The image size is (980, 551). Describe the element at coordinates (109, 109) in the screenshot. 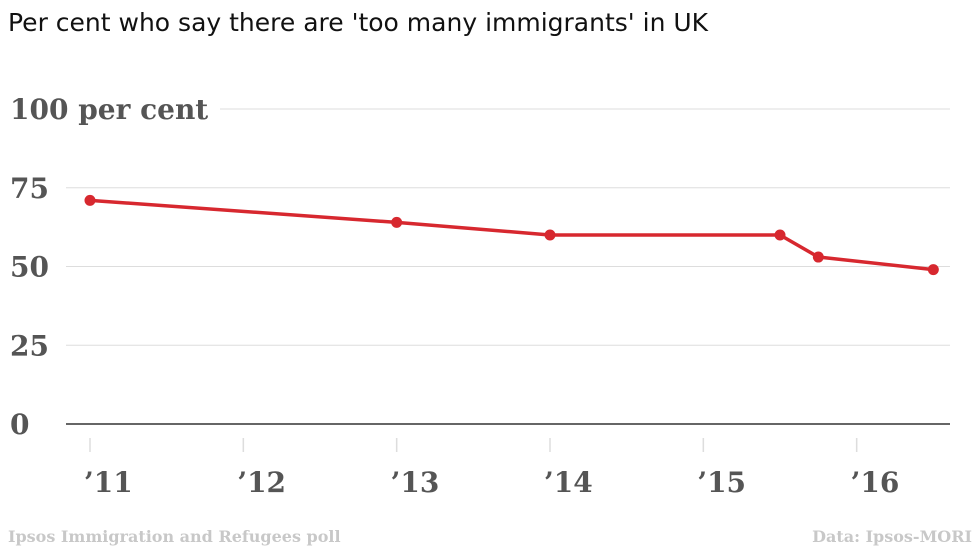

I see `y-tick-label: 100 per cent` at that location.